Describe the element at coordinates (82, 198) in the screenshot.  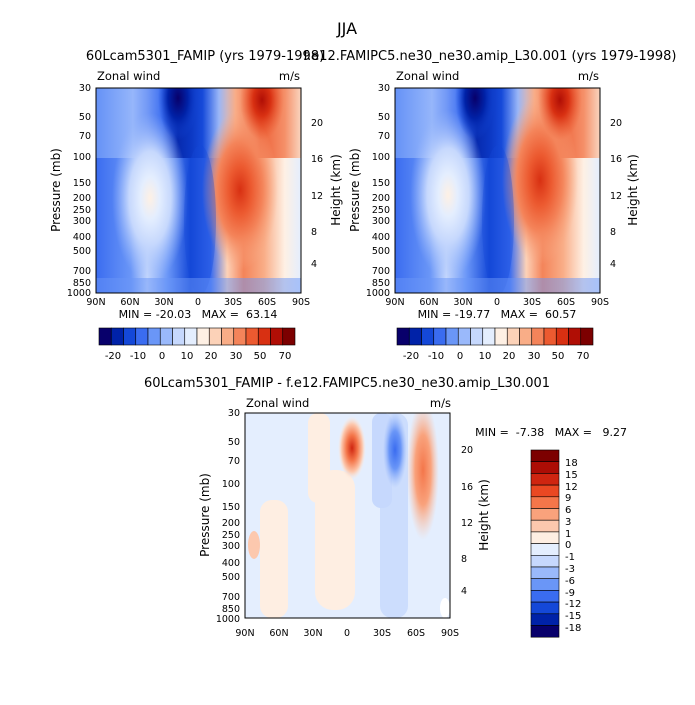
I see `p1-ytick: 200` at that location.